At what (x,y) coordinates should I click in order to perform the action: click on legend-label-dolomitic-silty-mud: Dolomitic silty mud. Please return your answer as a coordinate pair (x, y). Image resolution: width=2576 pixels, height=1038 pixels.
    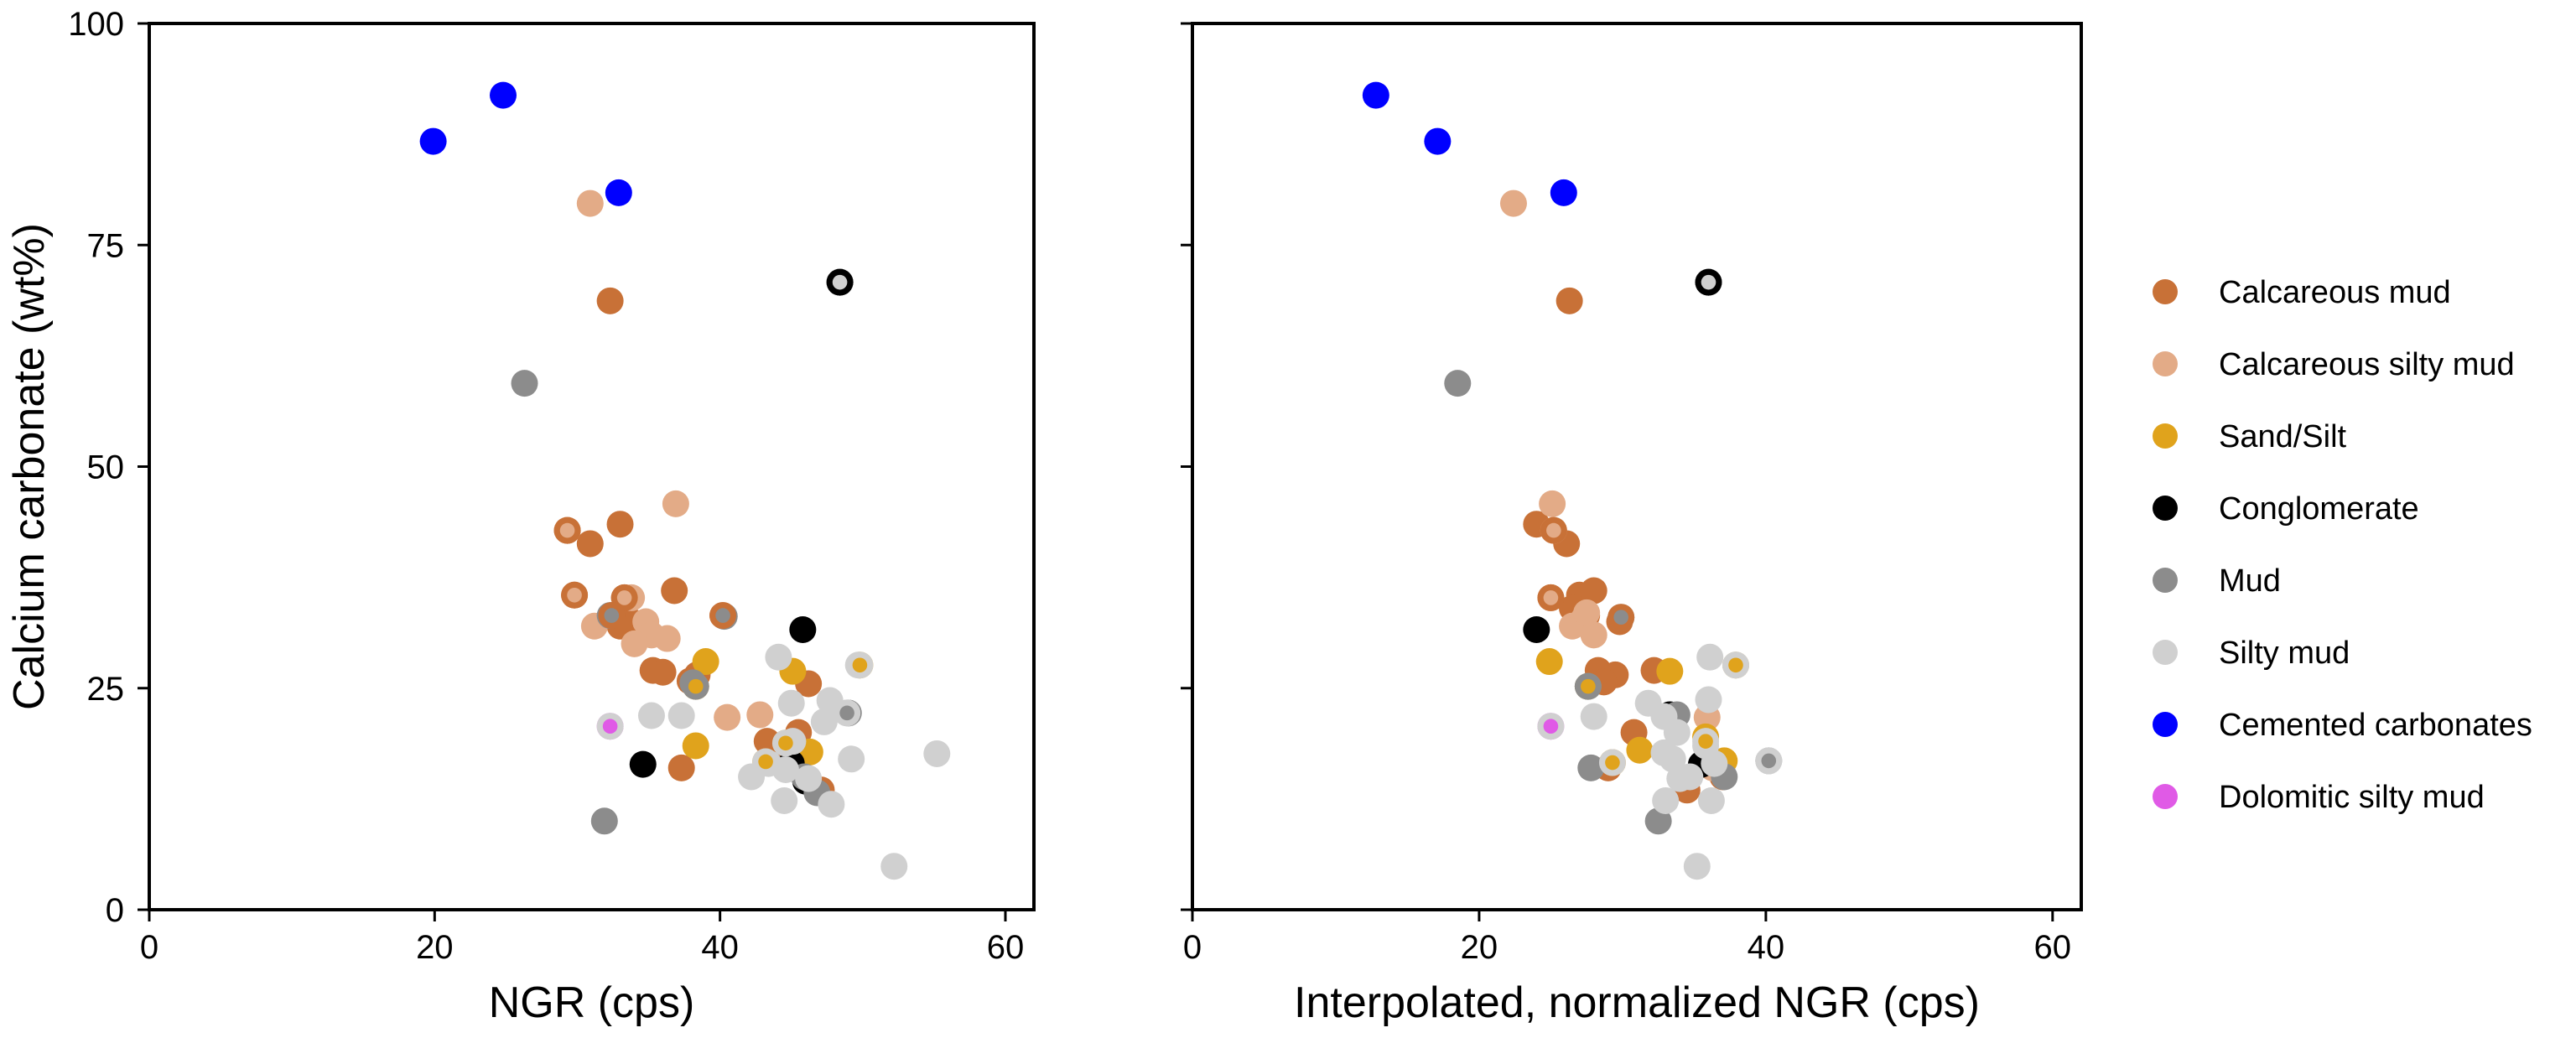
    Looking at the image, I should click on (2352, 798).